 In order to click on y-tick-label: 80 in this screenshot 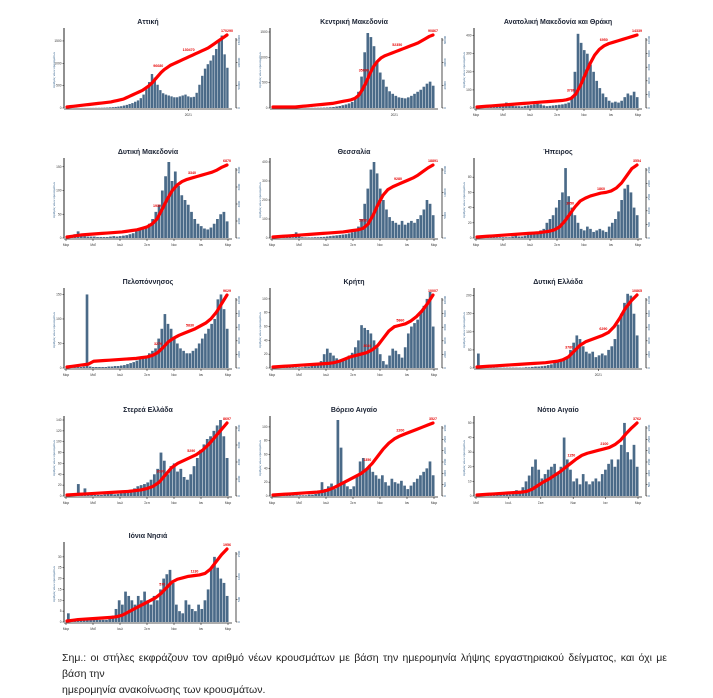, I will do `click(60, 453)`.